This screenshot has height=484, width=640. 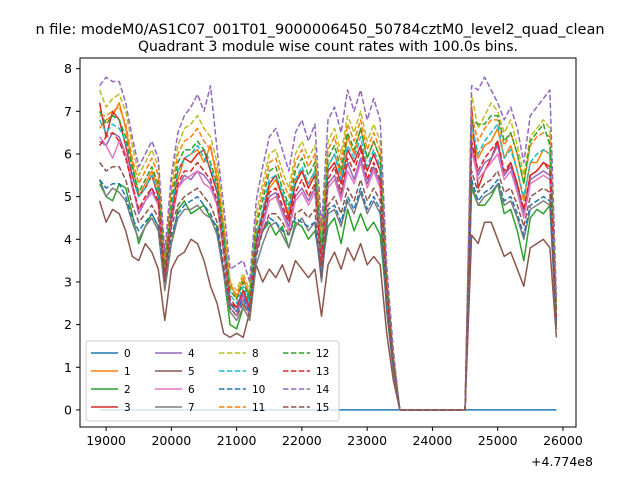 What do you see at coordinates (68, 409) in the screenshot?
I see `y-tick-label: 0` at bounding box center [68, 409].